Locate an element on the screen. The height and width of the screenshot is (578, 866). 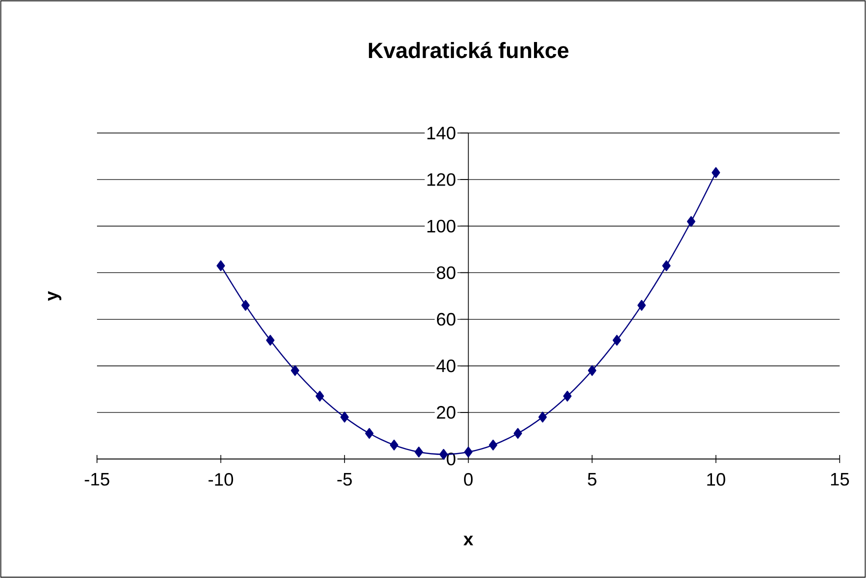
chart-title: Kvadratická funkce is located at coordinates (468, 50).